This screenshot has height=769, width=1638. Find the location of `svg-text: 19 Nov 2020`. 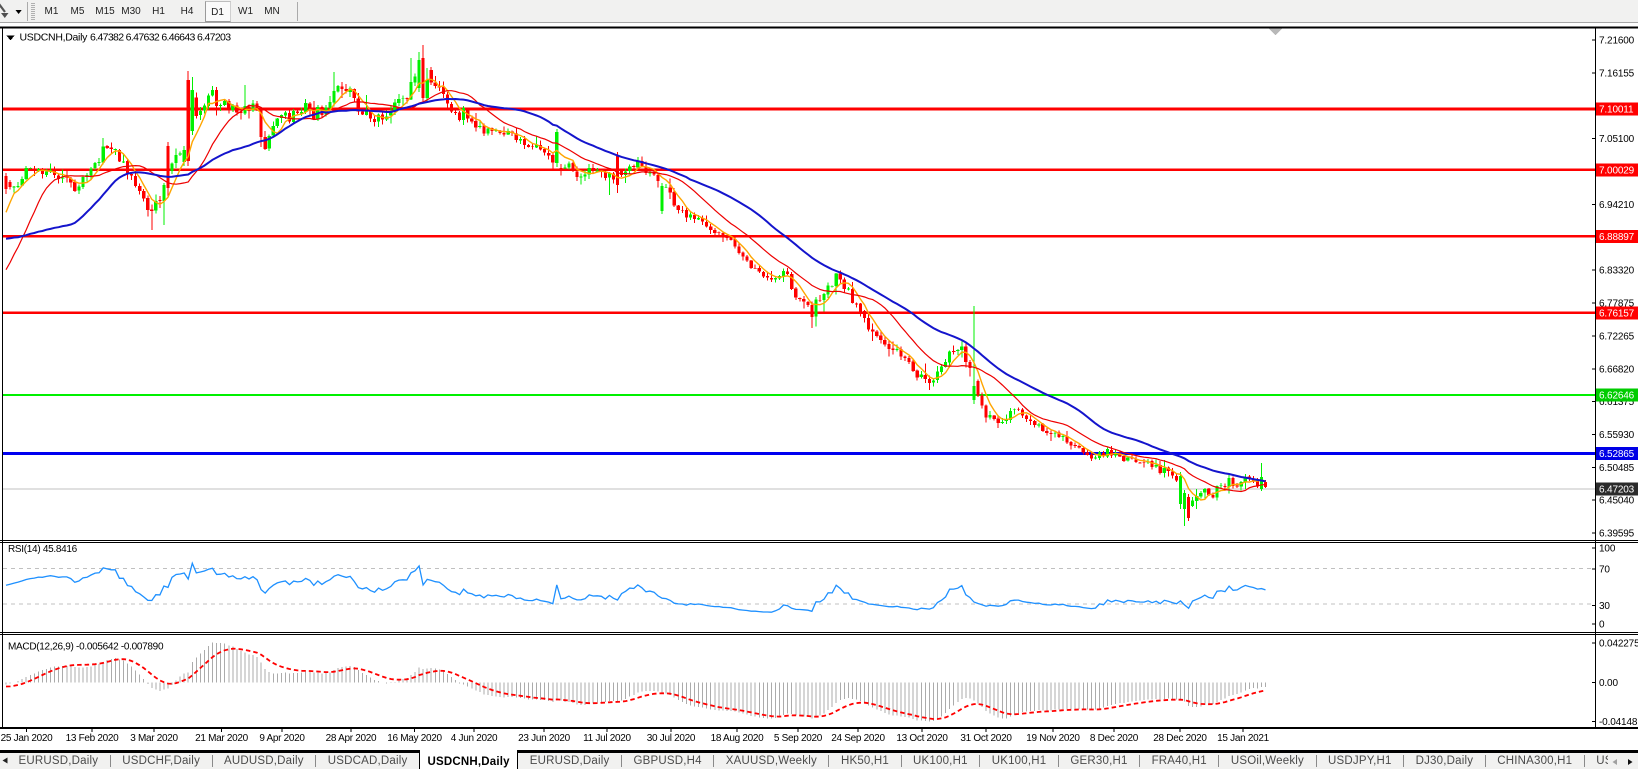

svg-text: 19 Nov 2020 is located at coordinates (1053, 738).